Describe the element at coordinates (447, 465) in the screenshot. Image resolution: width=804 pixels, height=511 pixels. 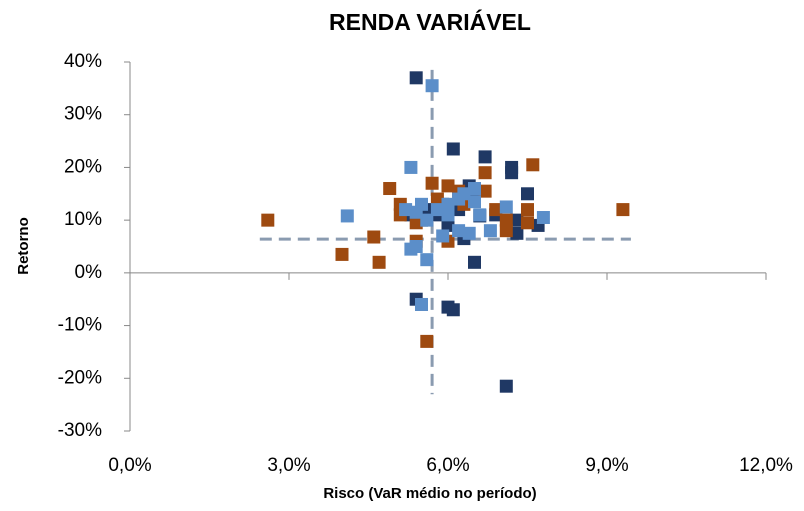
I see `x-tick-label: 6,0%` at that location.